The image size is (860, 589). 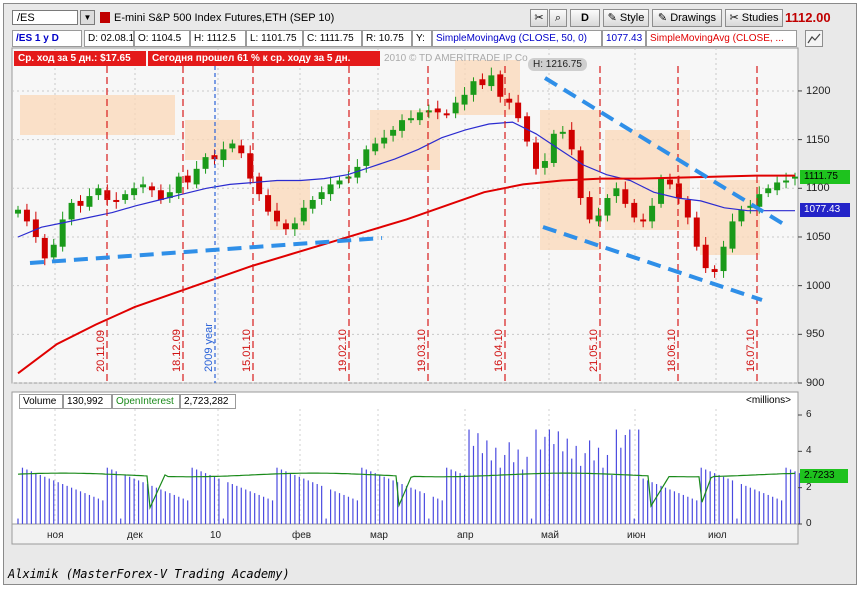 I want to click on y-tick-label: 1200, so click(x=818, y=90).